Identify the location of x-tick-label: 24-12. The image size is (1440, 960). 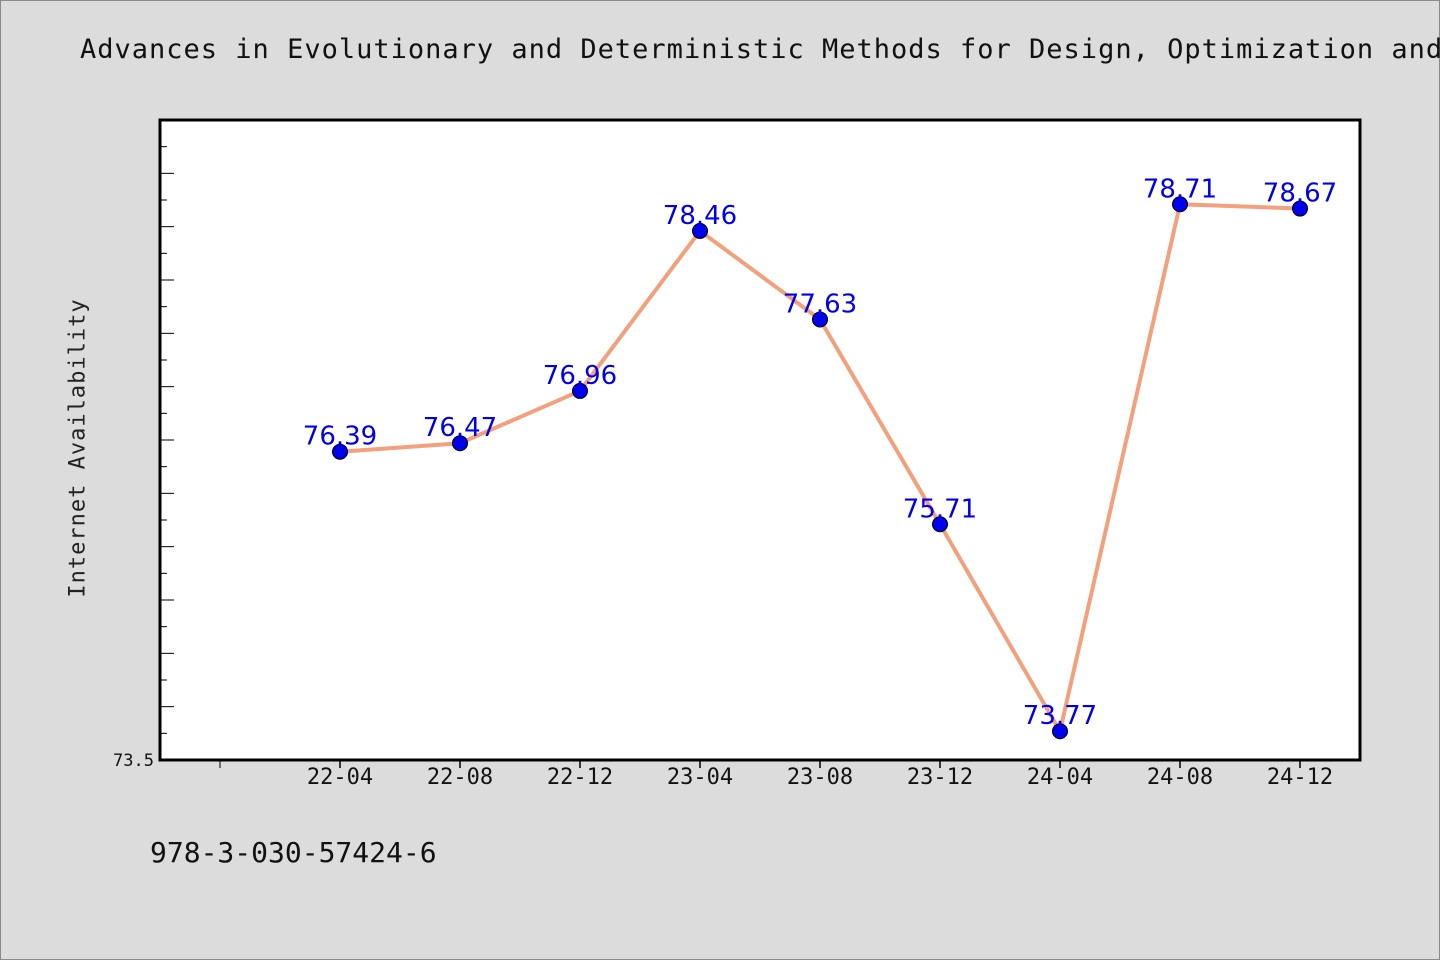
(1300, 777).